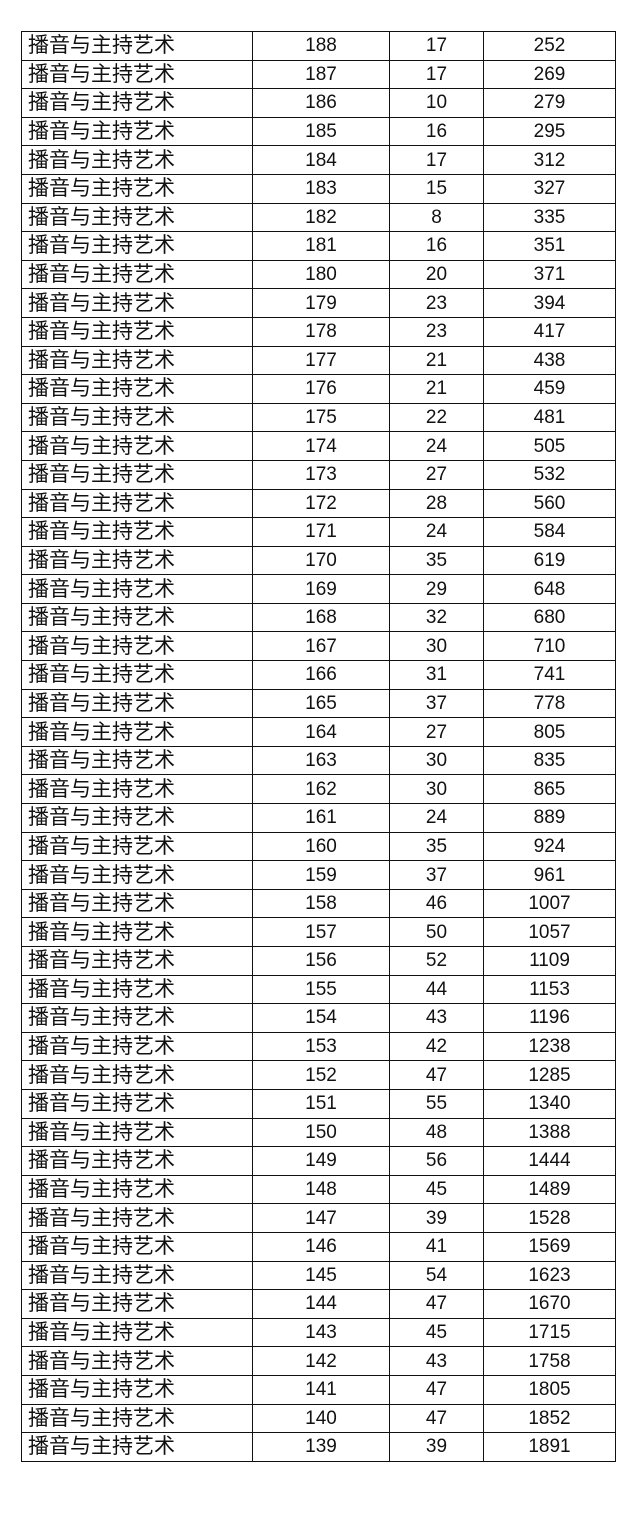 The image size is (638, 1535). I want to click on count-cell: 55, so click(436, 1103).